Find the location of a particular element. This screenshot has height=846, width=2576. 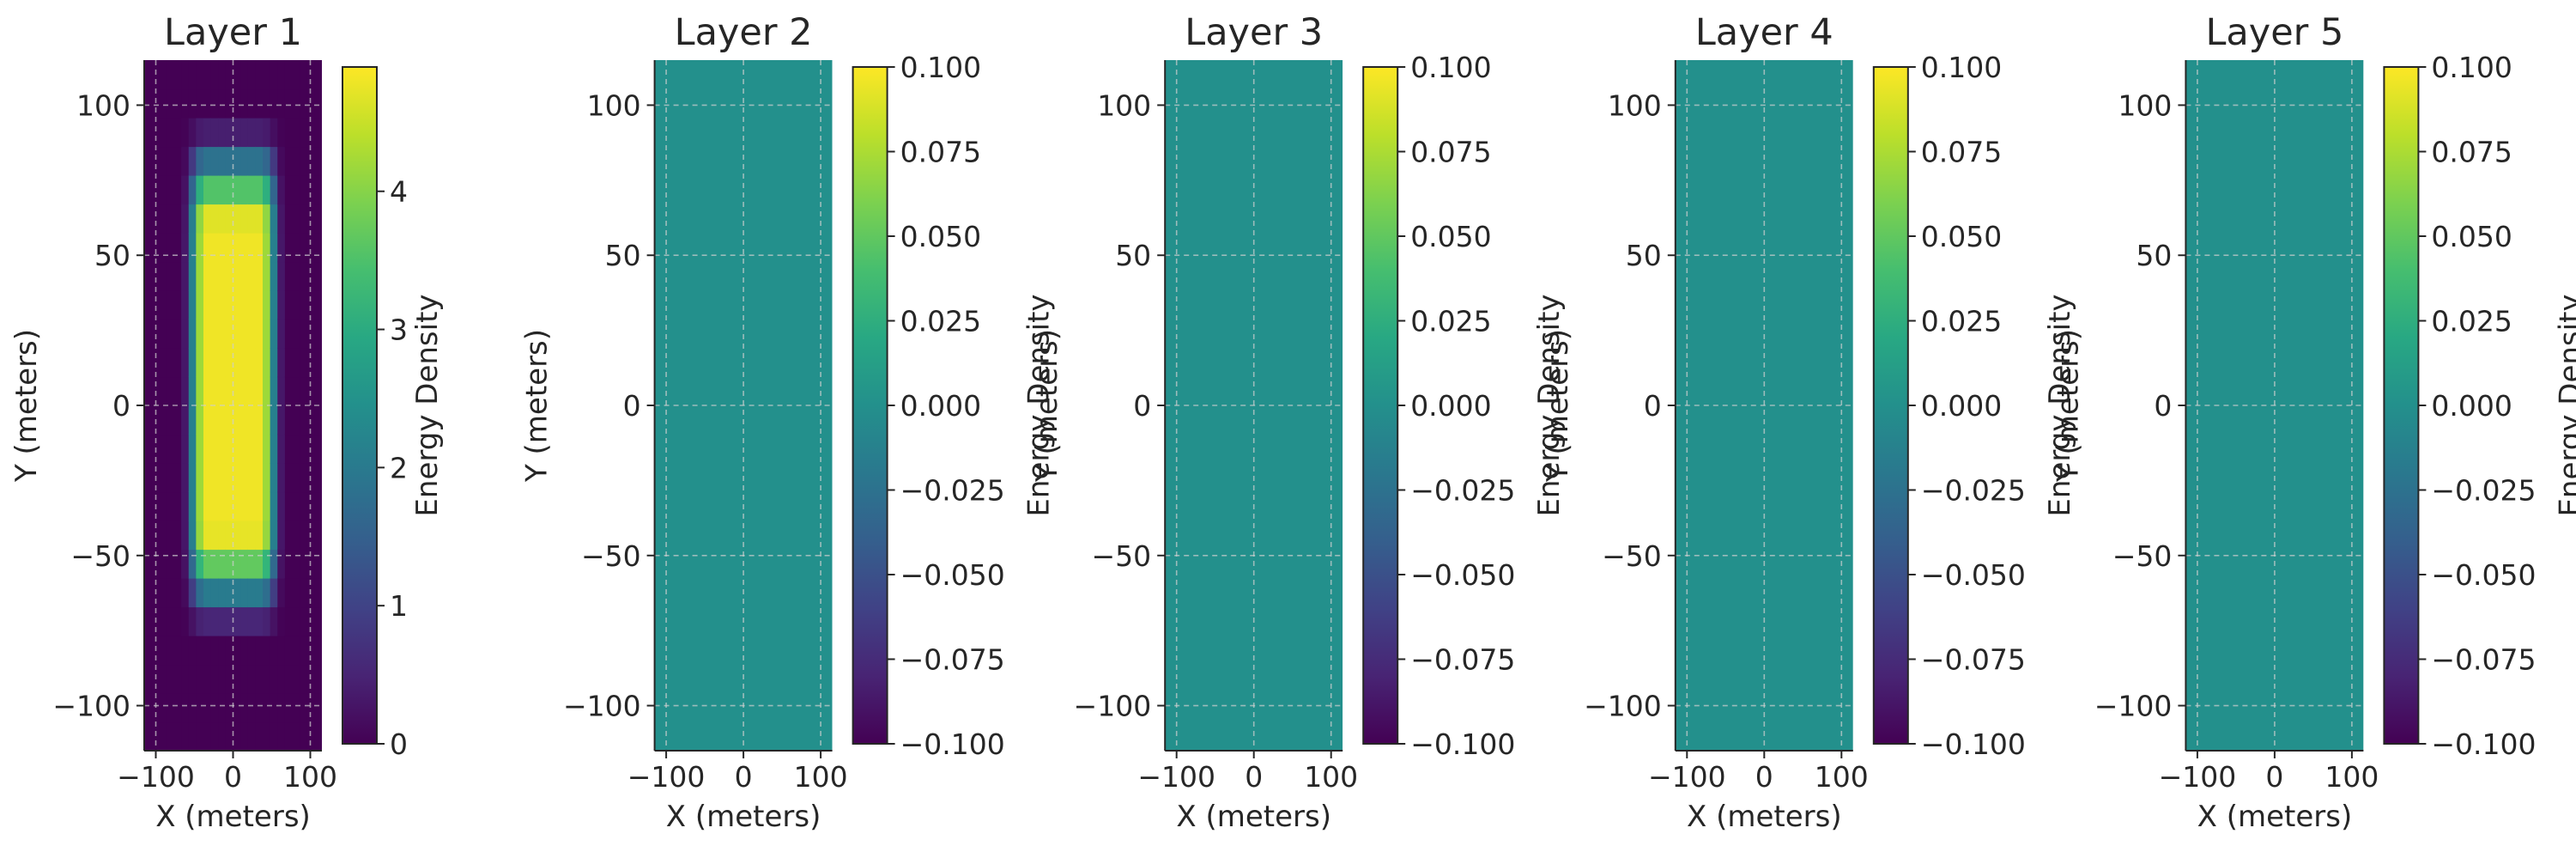

colorbar-tick-label: −0.100 is located at coordinates (2483, 744).